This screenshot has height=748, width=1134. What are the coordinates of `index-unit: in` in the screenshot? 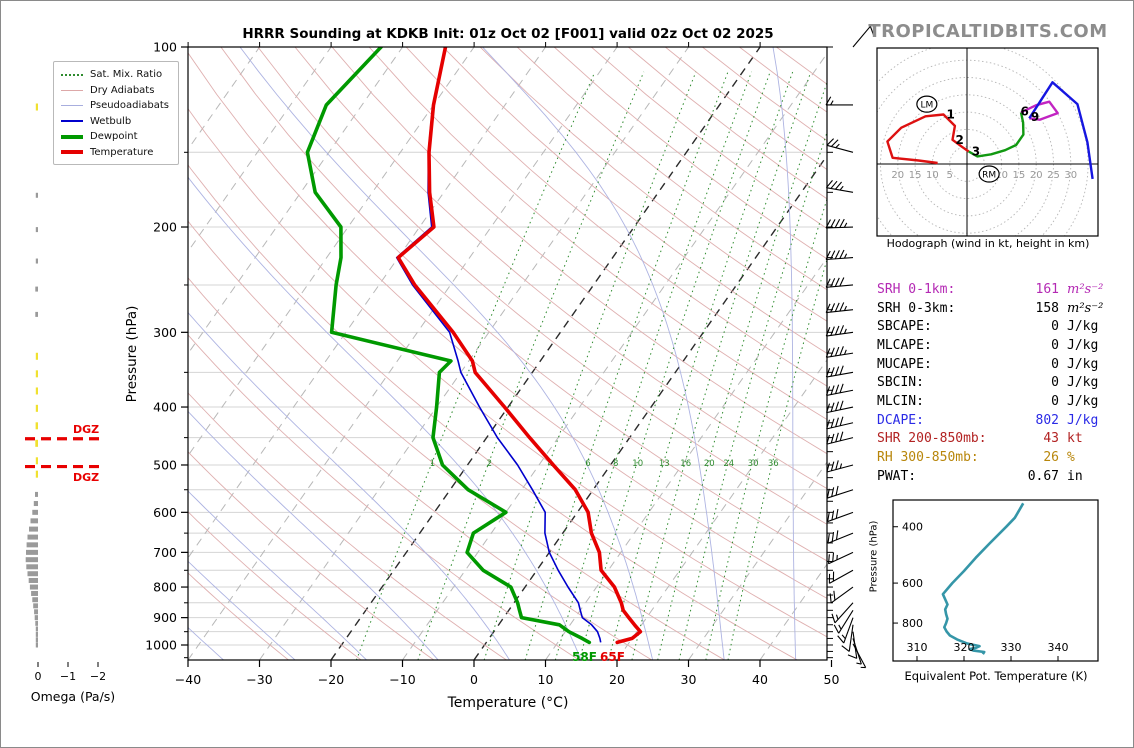 It's located at (1075, 476).